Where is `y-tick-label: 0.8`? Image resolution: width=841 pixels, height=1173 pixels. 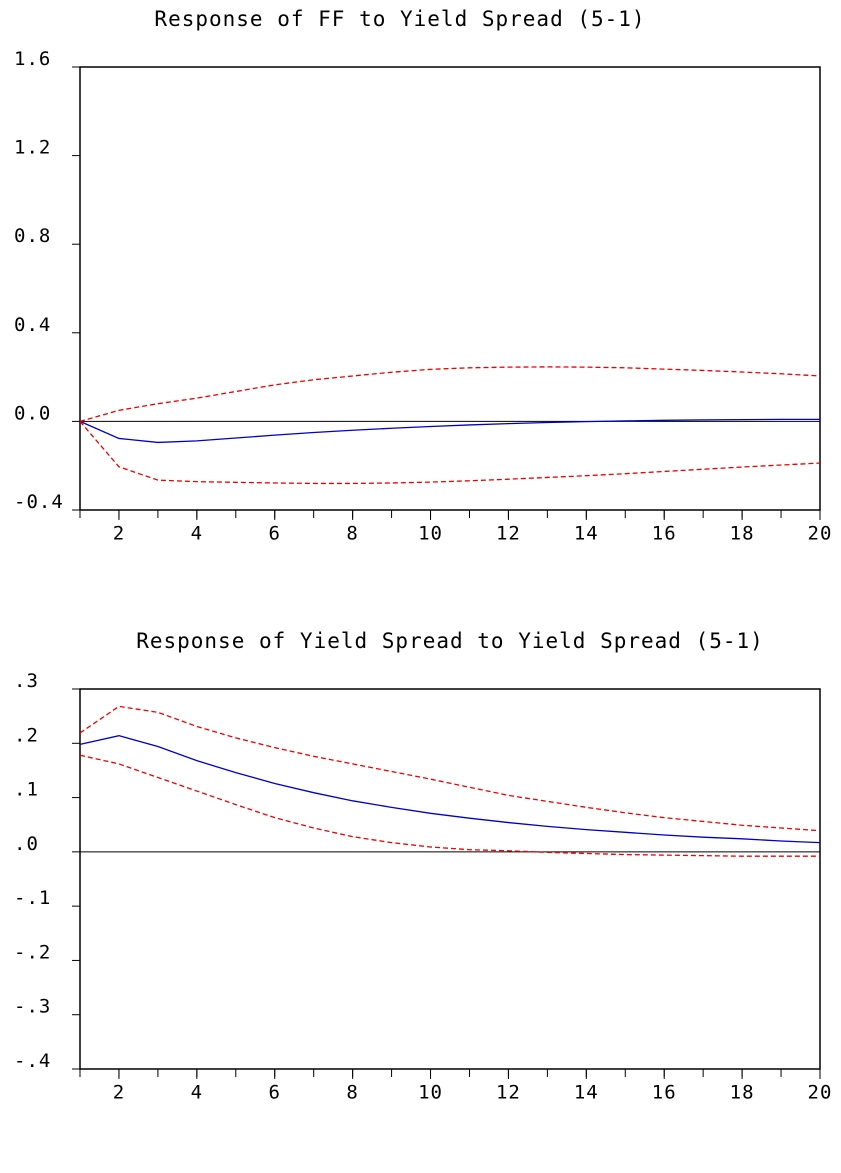 y-tick-label: 0.8 is located at coordinates (32, 236).